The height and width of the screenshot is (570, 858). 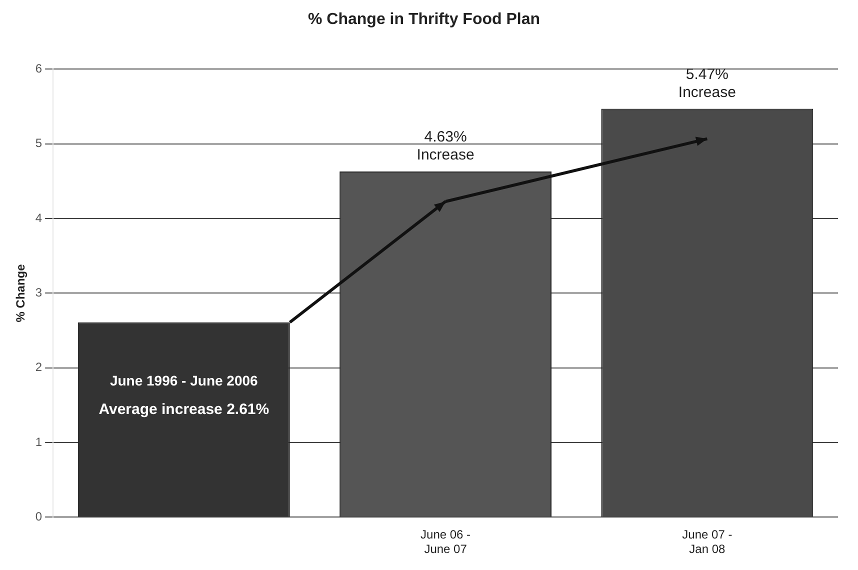 What do you see at coordinates (445, 146) in the screenshot?
I see `annotation: 4.63% Increase` at bounding box center [445, 146].